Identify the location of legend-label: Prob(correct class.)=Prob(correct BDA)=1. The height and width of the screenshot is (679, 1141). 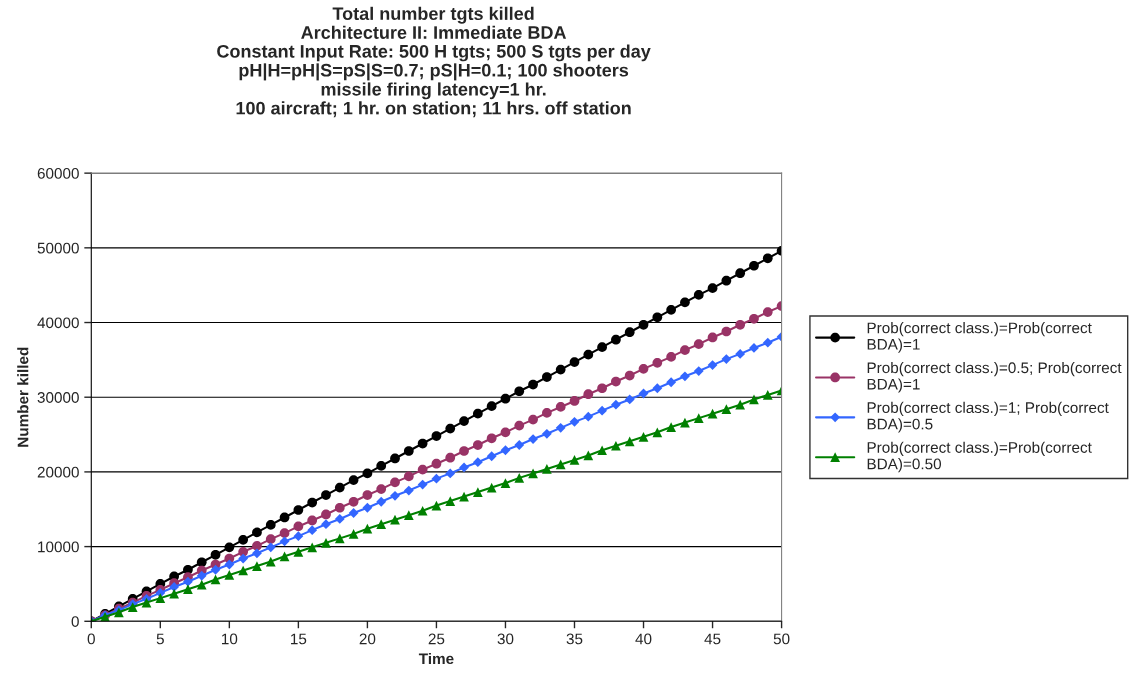
(979, 337).